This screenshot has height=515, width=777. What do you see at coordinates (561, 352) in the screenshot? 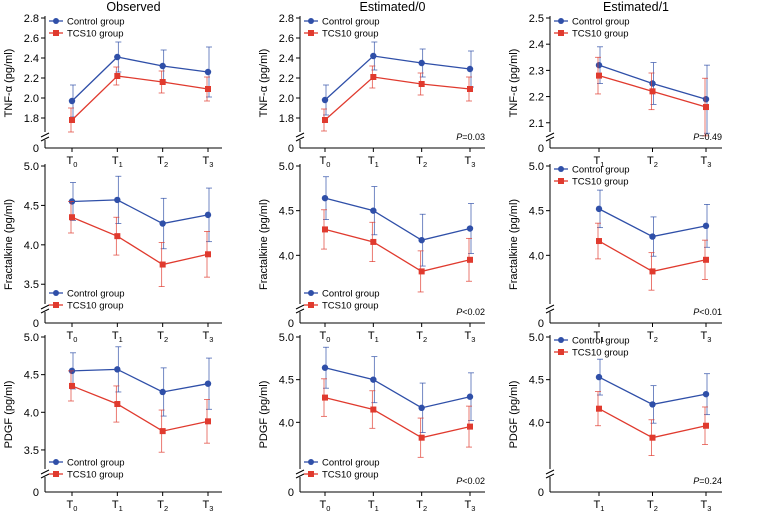
I see `legend-marker-tcs10` at bounding box center [561, 352].